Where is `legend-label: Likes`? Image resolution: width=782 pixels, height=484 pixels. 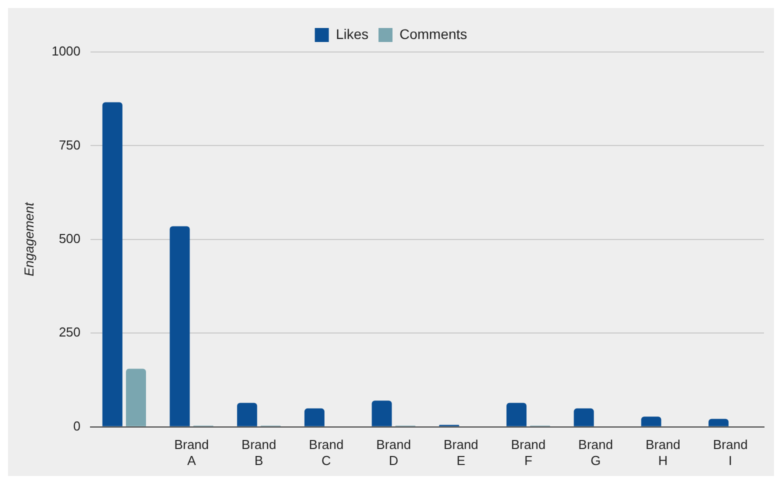 legend-label: Likes is located at coordinates (352, 34).